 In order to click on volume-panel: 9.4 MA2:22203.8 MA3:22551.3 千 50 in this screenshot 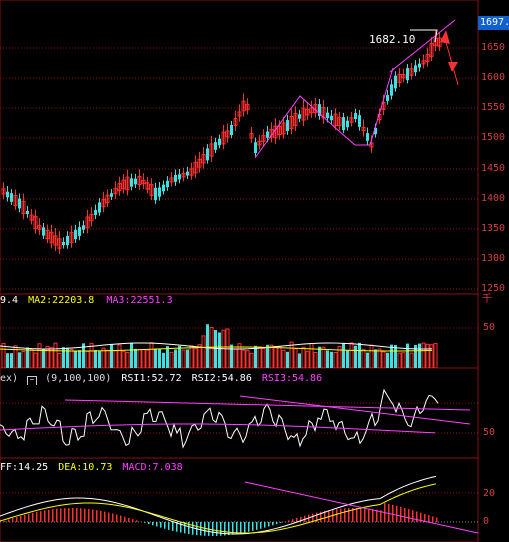, I will do `click(254, 331)`.